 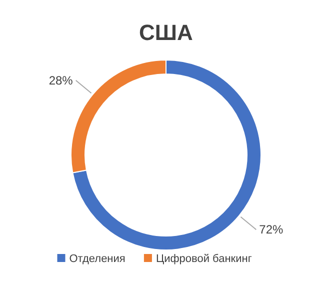 What do you see at coordinates (166, 32) in the screenshot?
I see `chart-title: США` at bounding box center [166, 32].